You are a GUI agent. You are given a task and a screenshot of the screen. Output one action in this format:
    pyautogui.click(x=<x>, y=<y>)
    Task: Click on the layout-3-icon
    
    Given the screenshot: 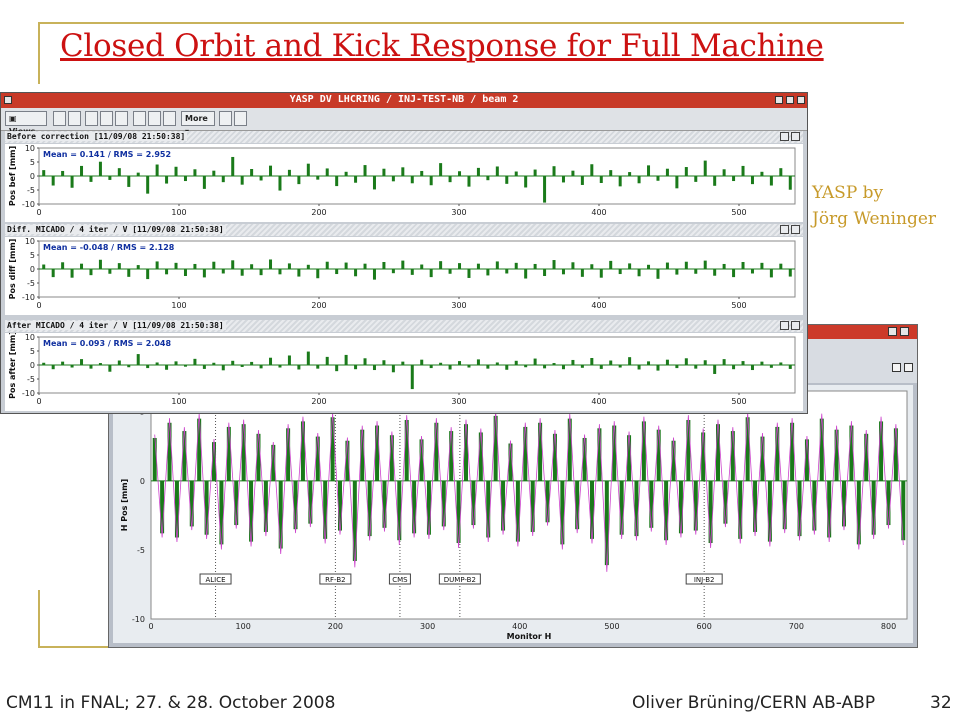 What is the action you would take?
    pyautogui.click(x=91, y=118)
    